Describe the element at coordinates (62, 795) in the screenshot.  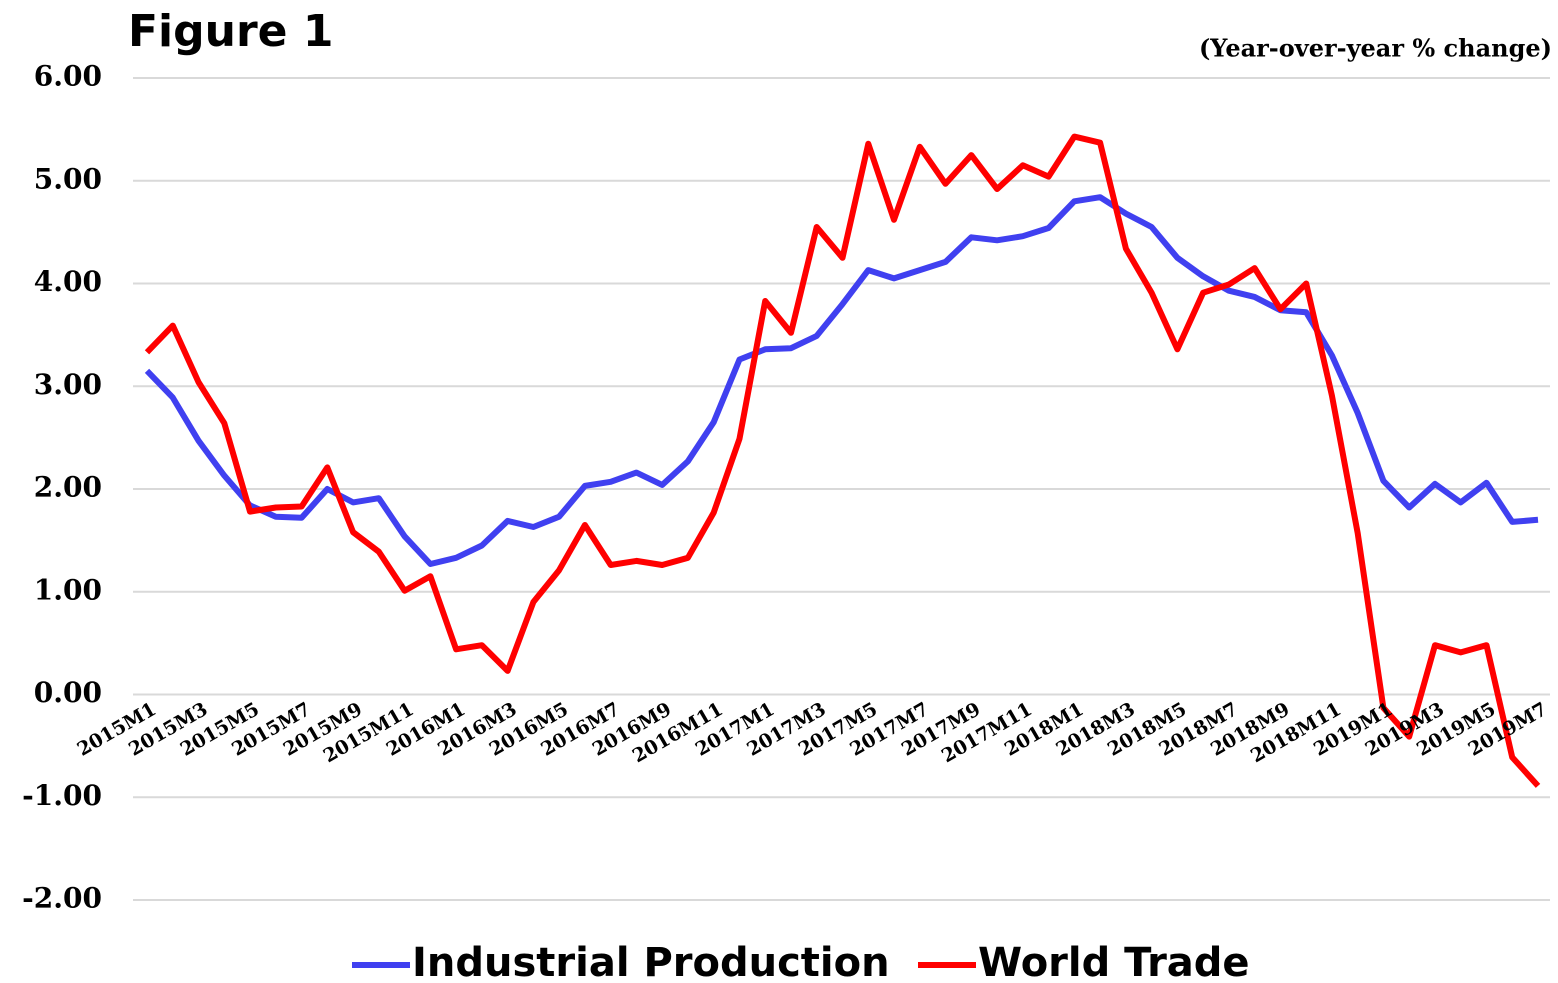
I see `y-tick-label: -1.00` at that location.